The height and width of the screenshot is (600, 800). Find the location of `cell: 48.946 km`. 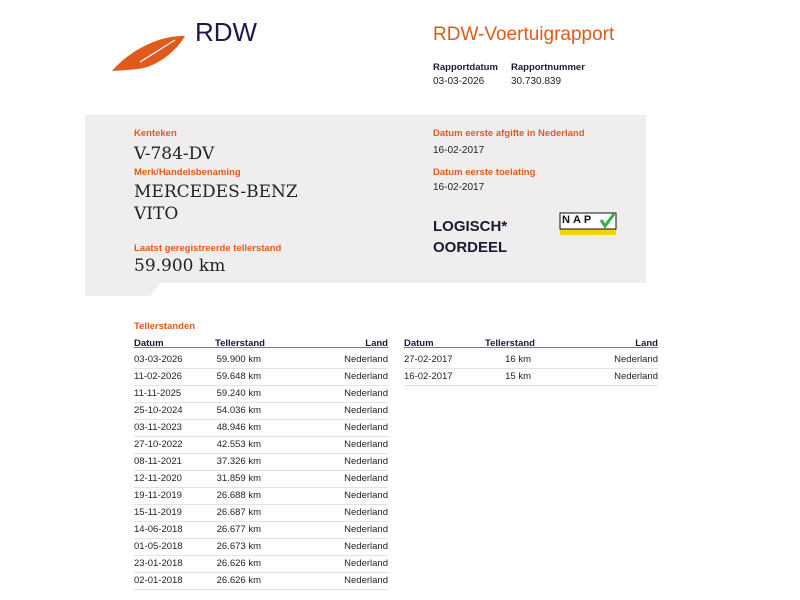

cell: 48.946 km is located at coordinates (238, 427).